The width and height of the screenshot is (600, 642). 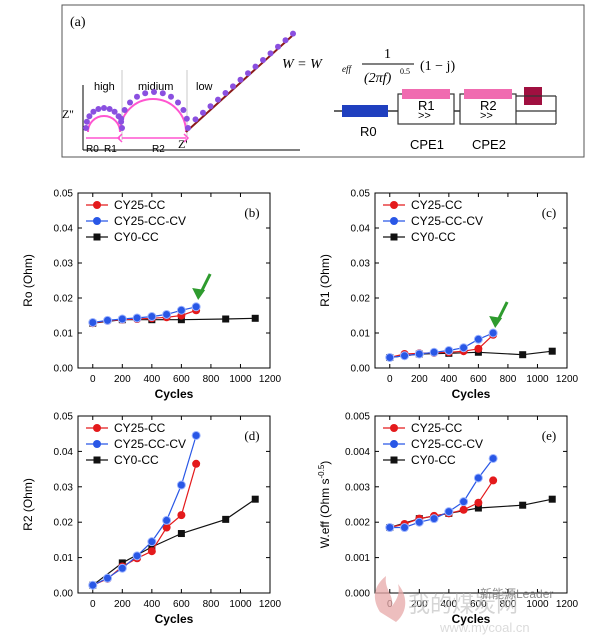 I want to click on y-axis-label: Ro (Ohm), so click(x=28, y=280).